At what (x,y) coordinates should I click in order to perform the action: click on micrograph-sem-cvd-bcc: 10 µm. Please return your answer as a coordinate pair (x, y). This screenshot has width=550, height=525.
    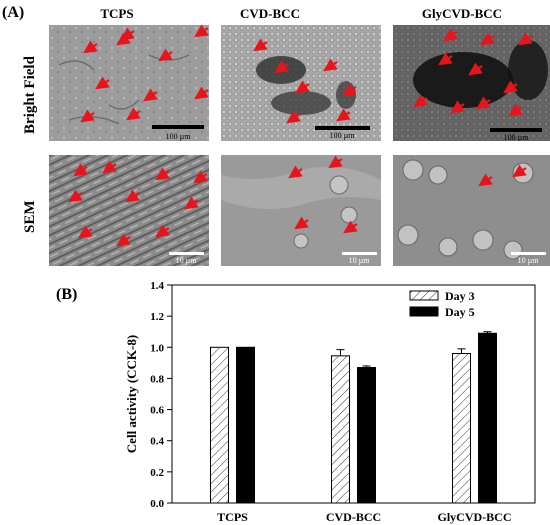
    Looking at the image, I should click on (301, 210).